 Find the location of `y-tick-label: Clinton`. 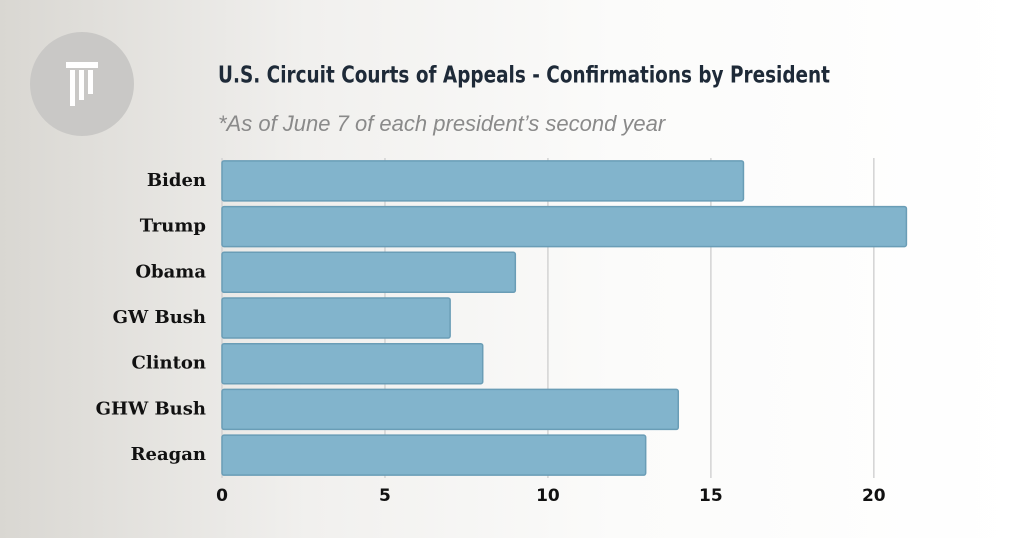

y-tick-label: Clinton is located at coordinates (169, 363).